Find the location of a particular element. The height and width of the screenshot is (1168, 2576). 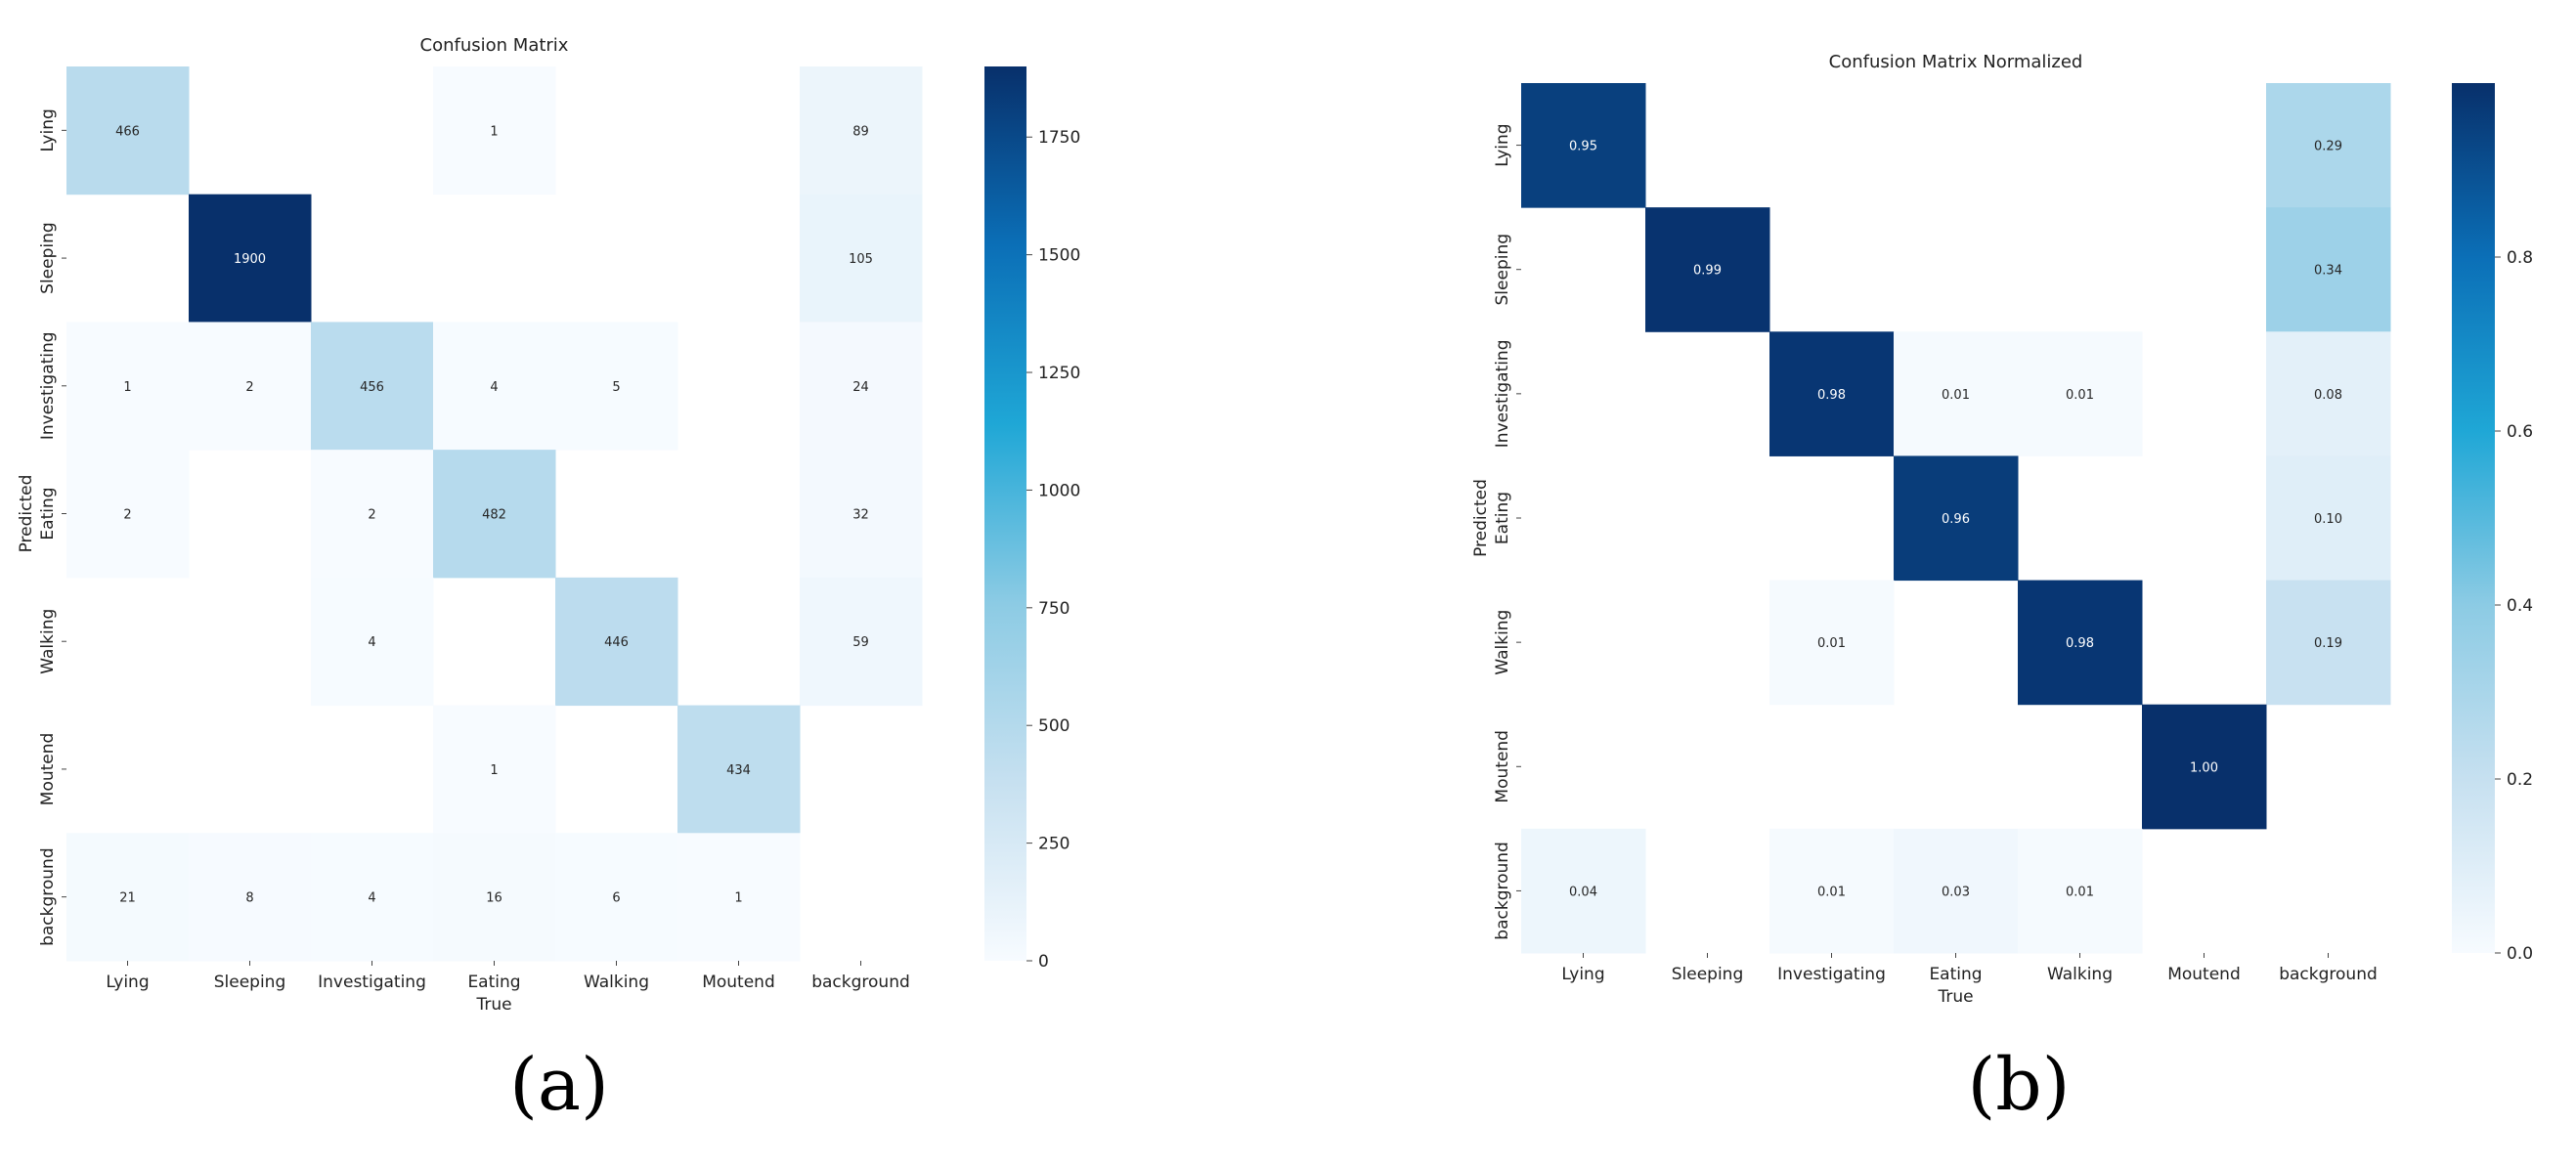

cell-value-label: 0.29 is located at coordinates (2328, 147).